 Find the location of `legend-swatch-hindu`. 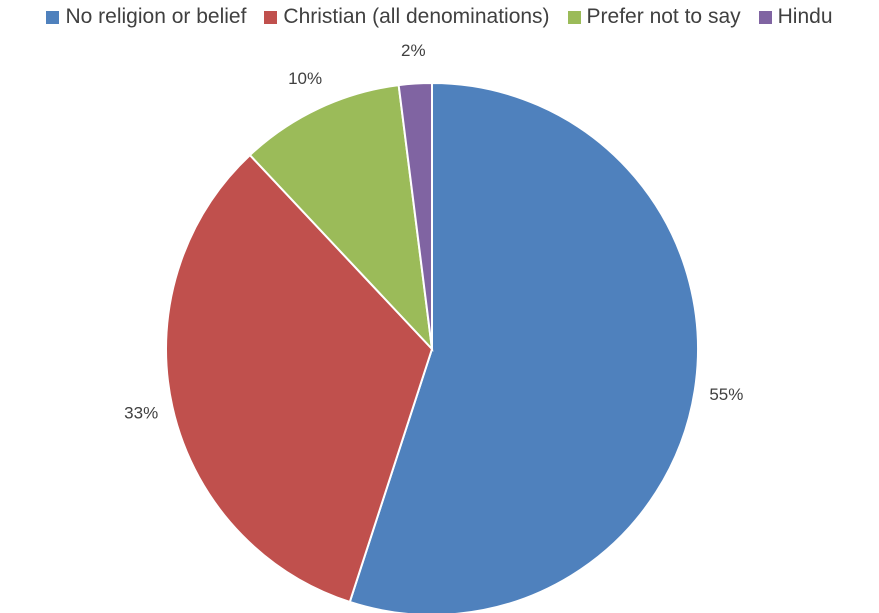

legend-swatch-hindu is located at coordinates (765, 17).